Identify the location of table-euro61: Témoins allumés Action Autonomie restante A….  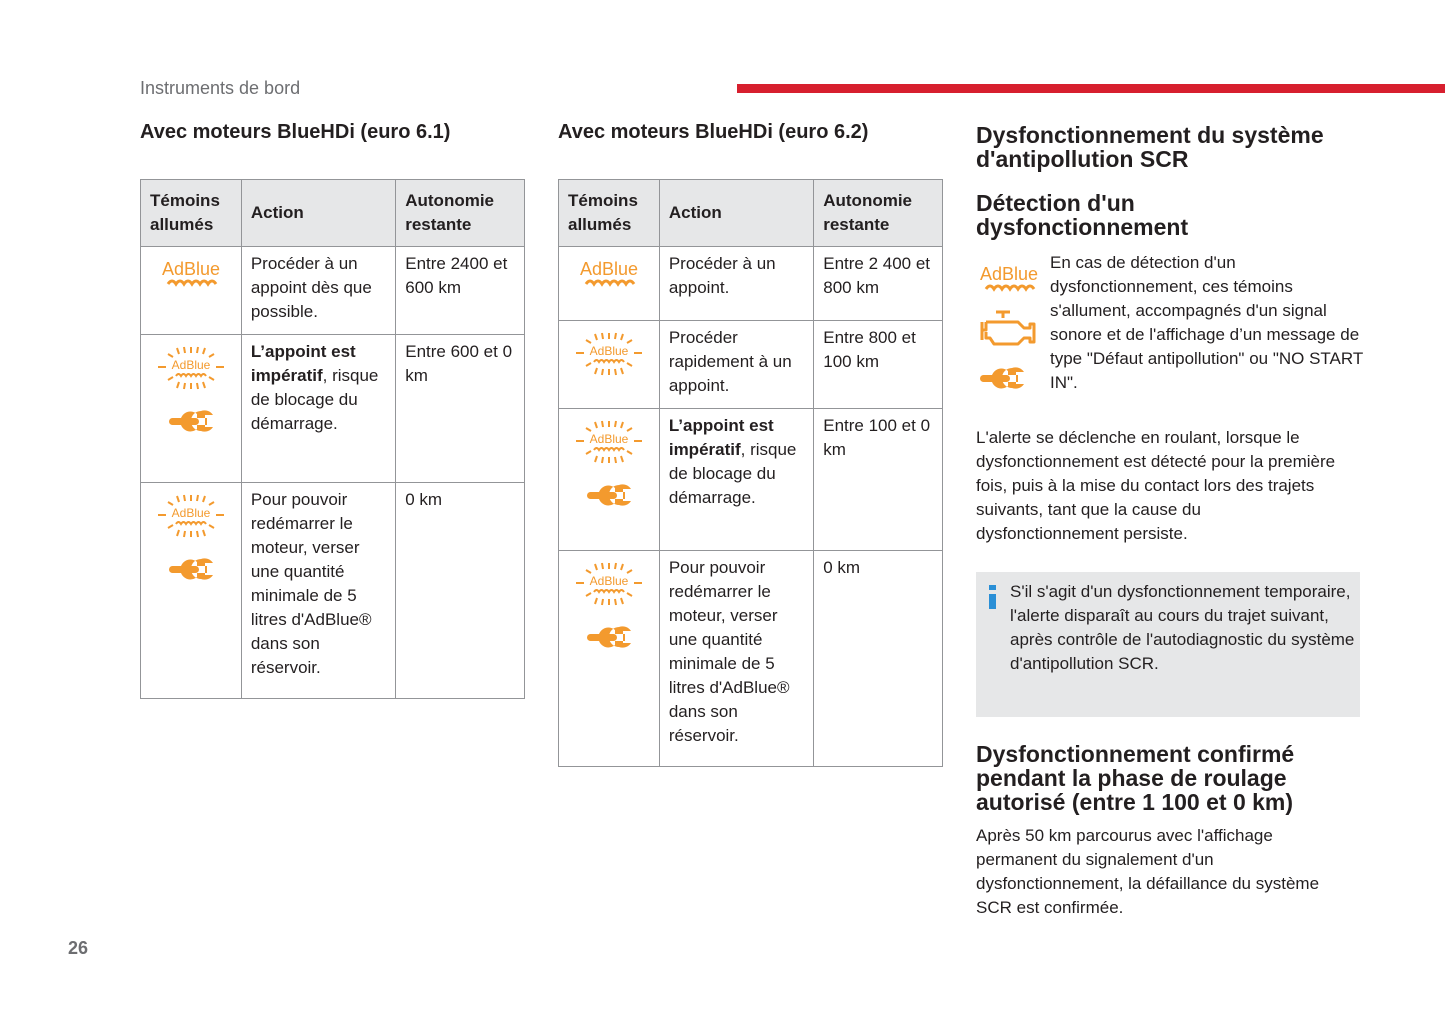
(332, 439).